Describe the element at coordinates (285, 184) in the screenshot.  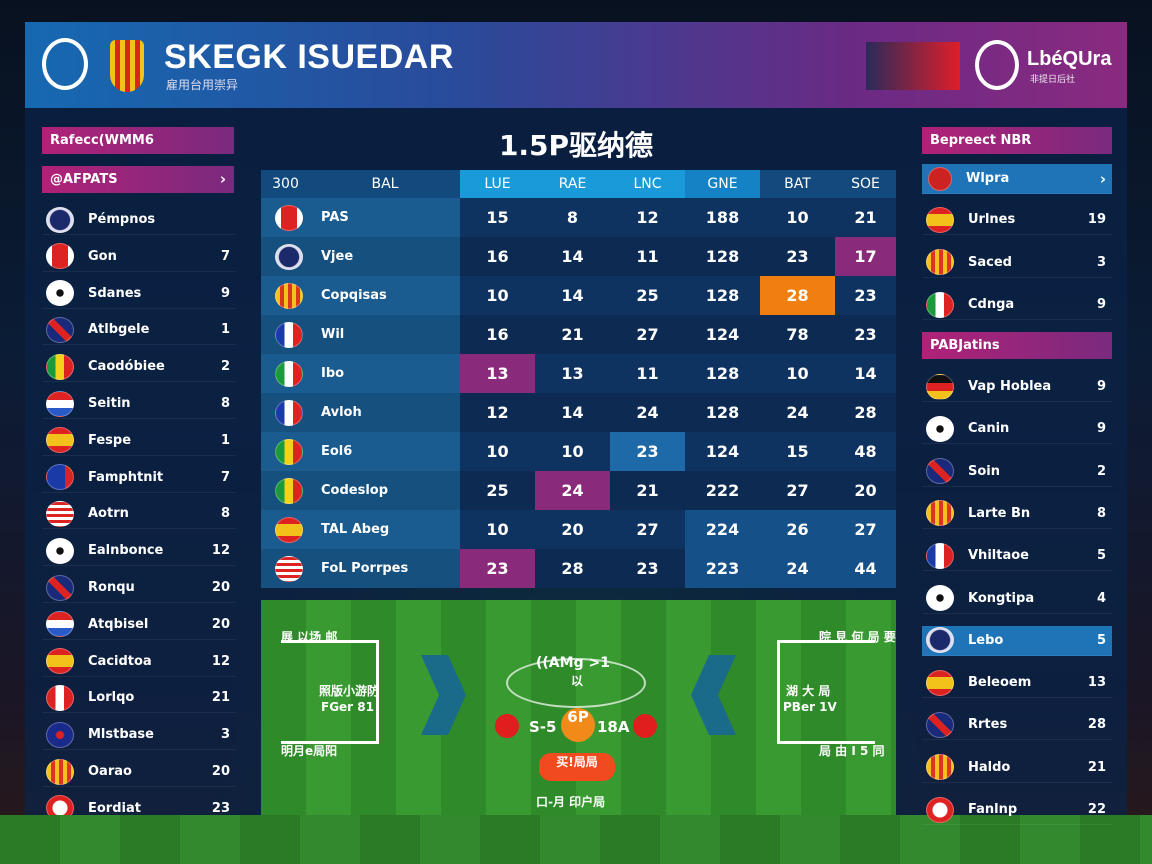
I see `column-header: 300` at that location.